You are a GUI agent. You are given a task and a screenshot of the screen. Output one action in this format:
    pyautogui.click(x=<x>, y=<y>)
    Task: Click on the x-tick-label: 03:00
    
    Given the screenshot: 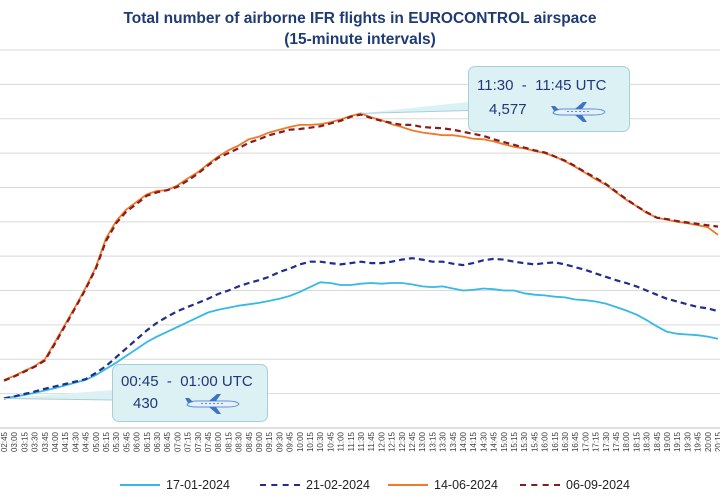 What is the action you would take?
    pyautogui.click(x=14, y=441)
    